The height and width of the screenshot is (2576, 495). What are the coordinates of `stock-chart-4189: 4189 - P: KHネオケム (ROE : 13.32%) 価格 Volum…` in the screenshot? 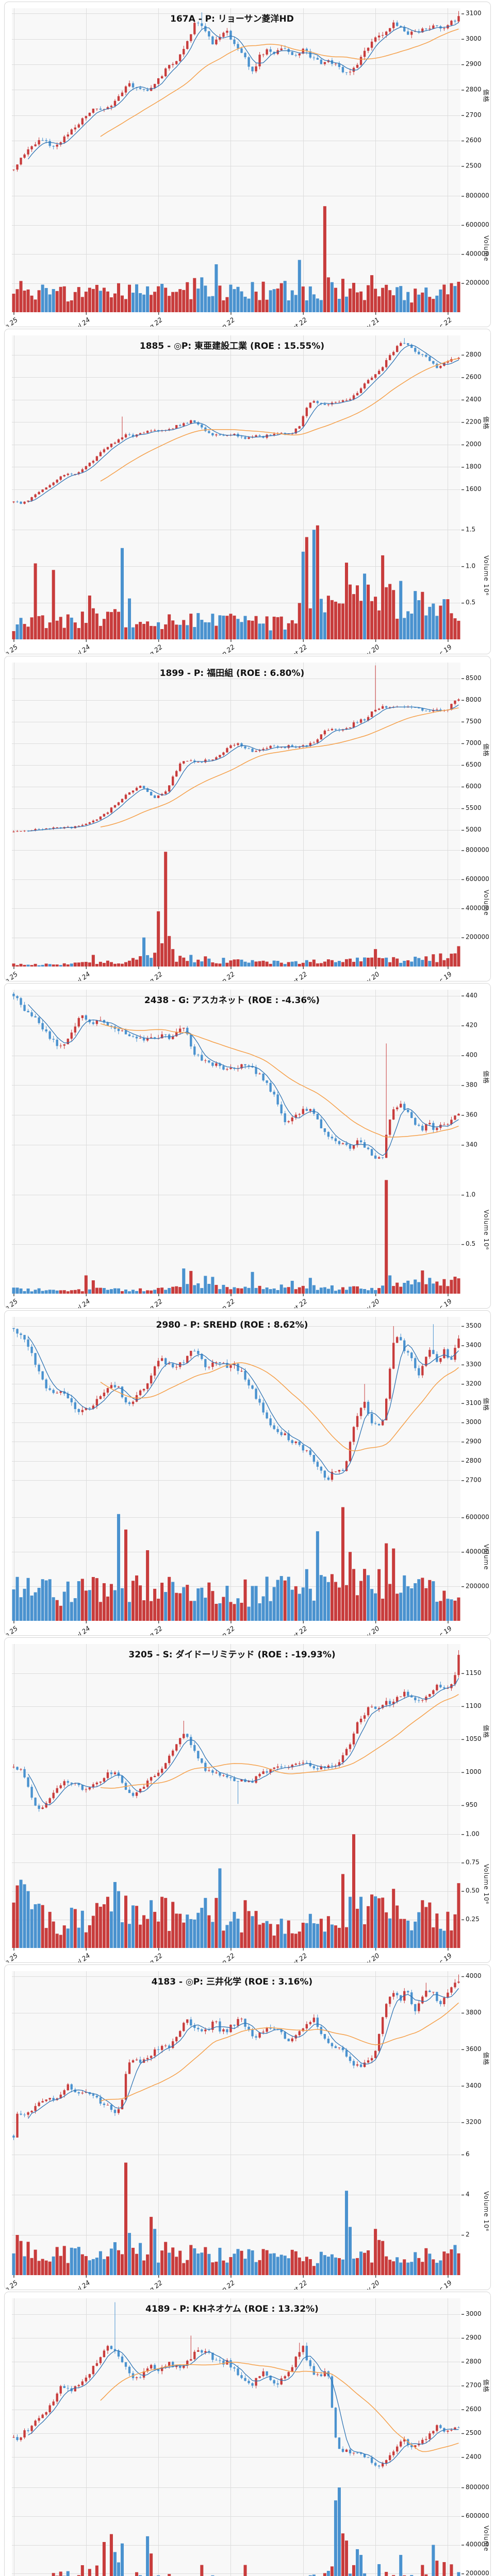 It's located at (247, 2434).